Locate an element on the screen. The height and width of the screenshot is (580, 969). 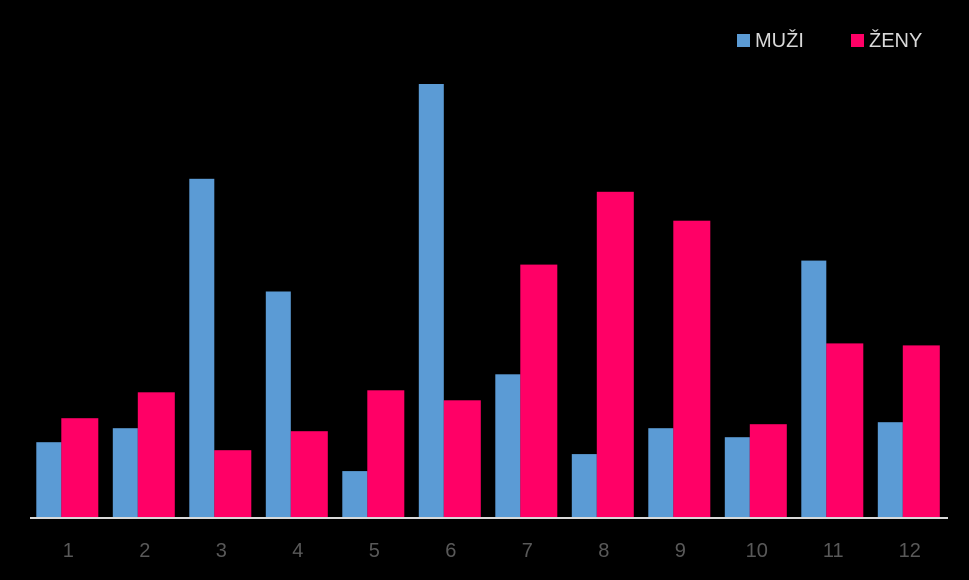
x-tick-label: 2 is located at coordinates (144, 551).